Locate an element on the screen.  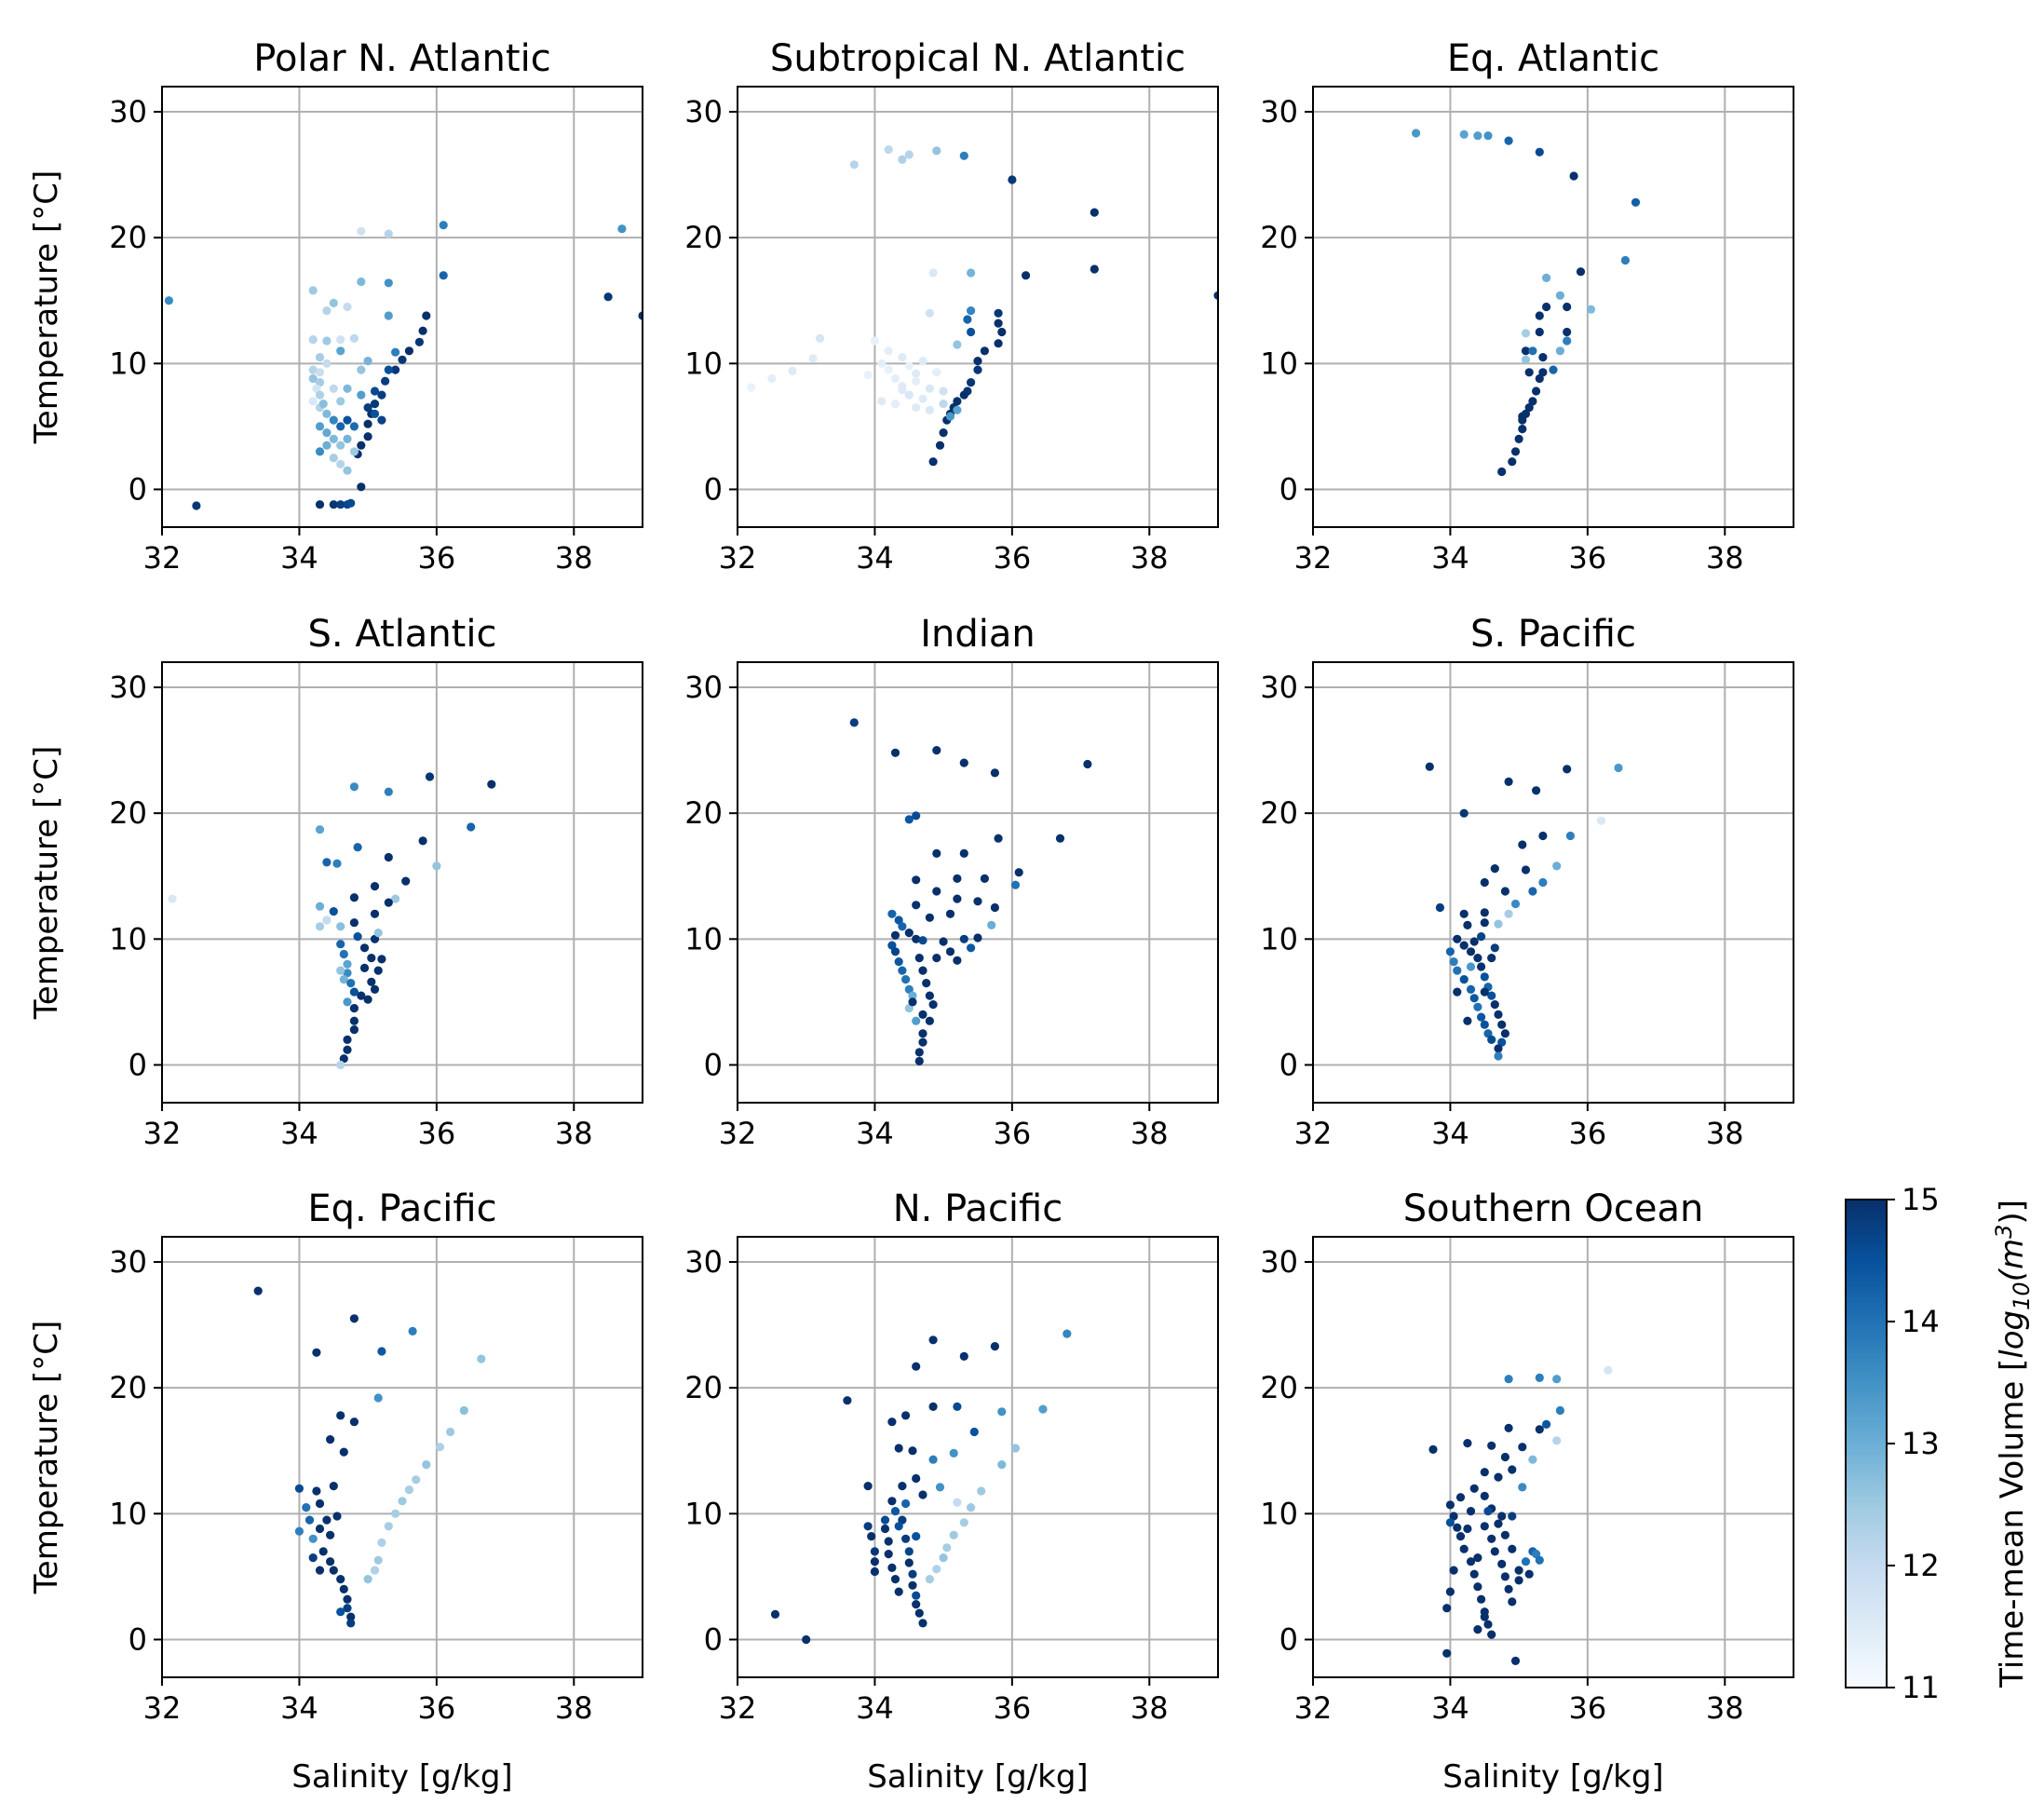
axes-frame is located at coordinates (402, 882).